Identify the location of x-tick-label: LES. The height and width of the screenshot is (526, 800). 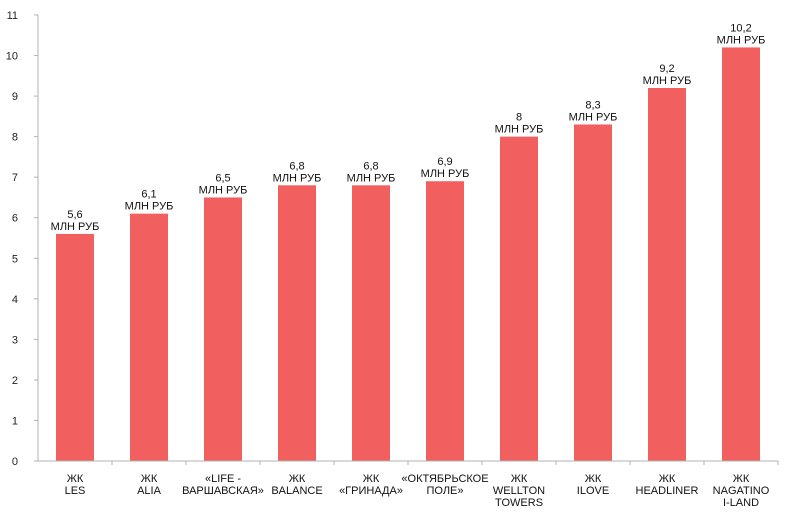
(75, 491).